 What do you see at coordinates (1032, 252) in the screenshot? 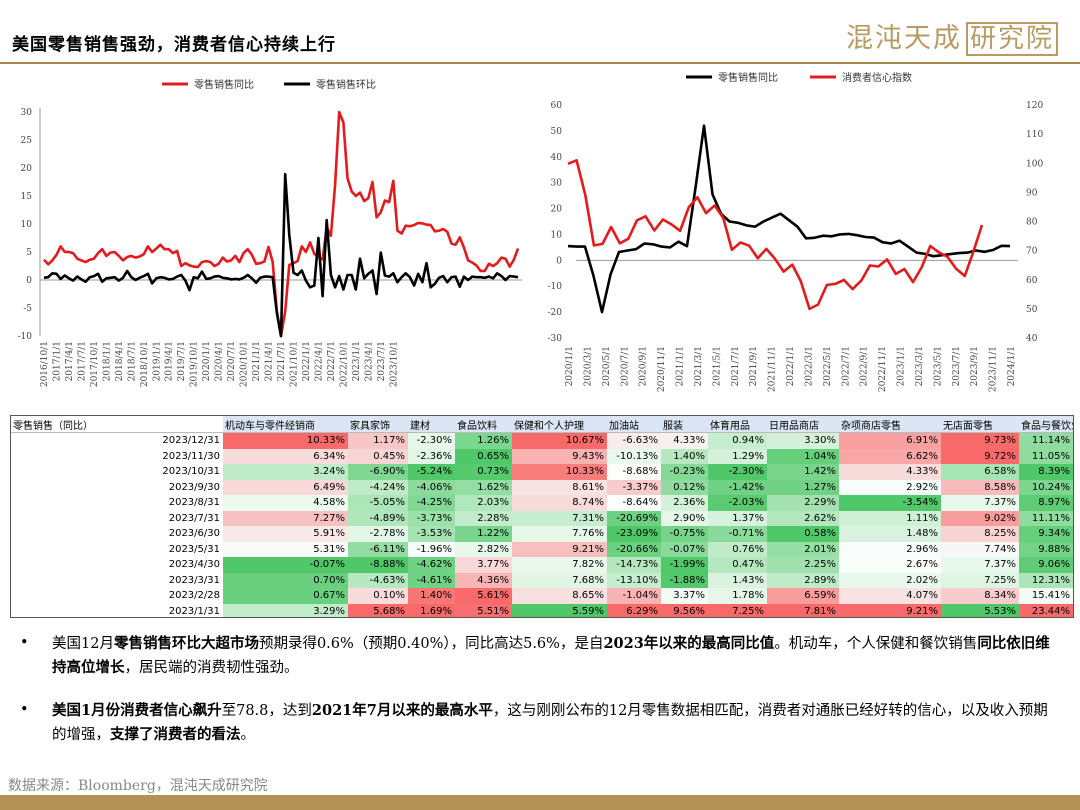
I see `y-right-tick-label: 70` at bounding box center [1032, 252].